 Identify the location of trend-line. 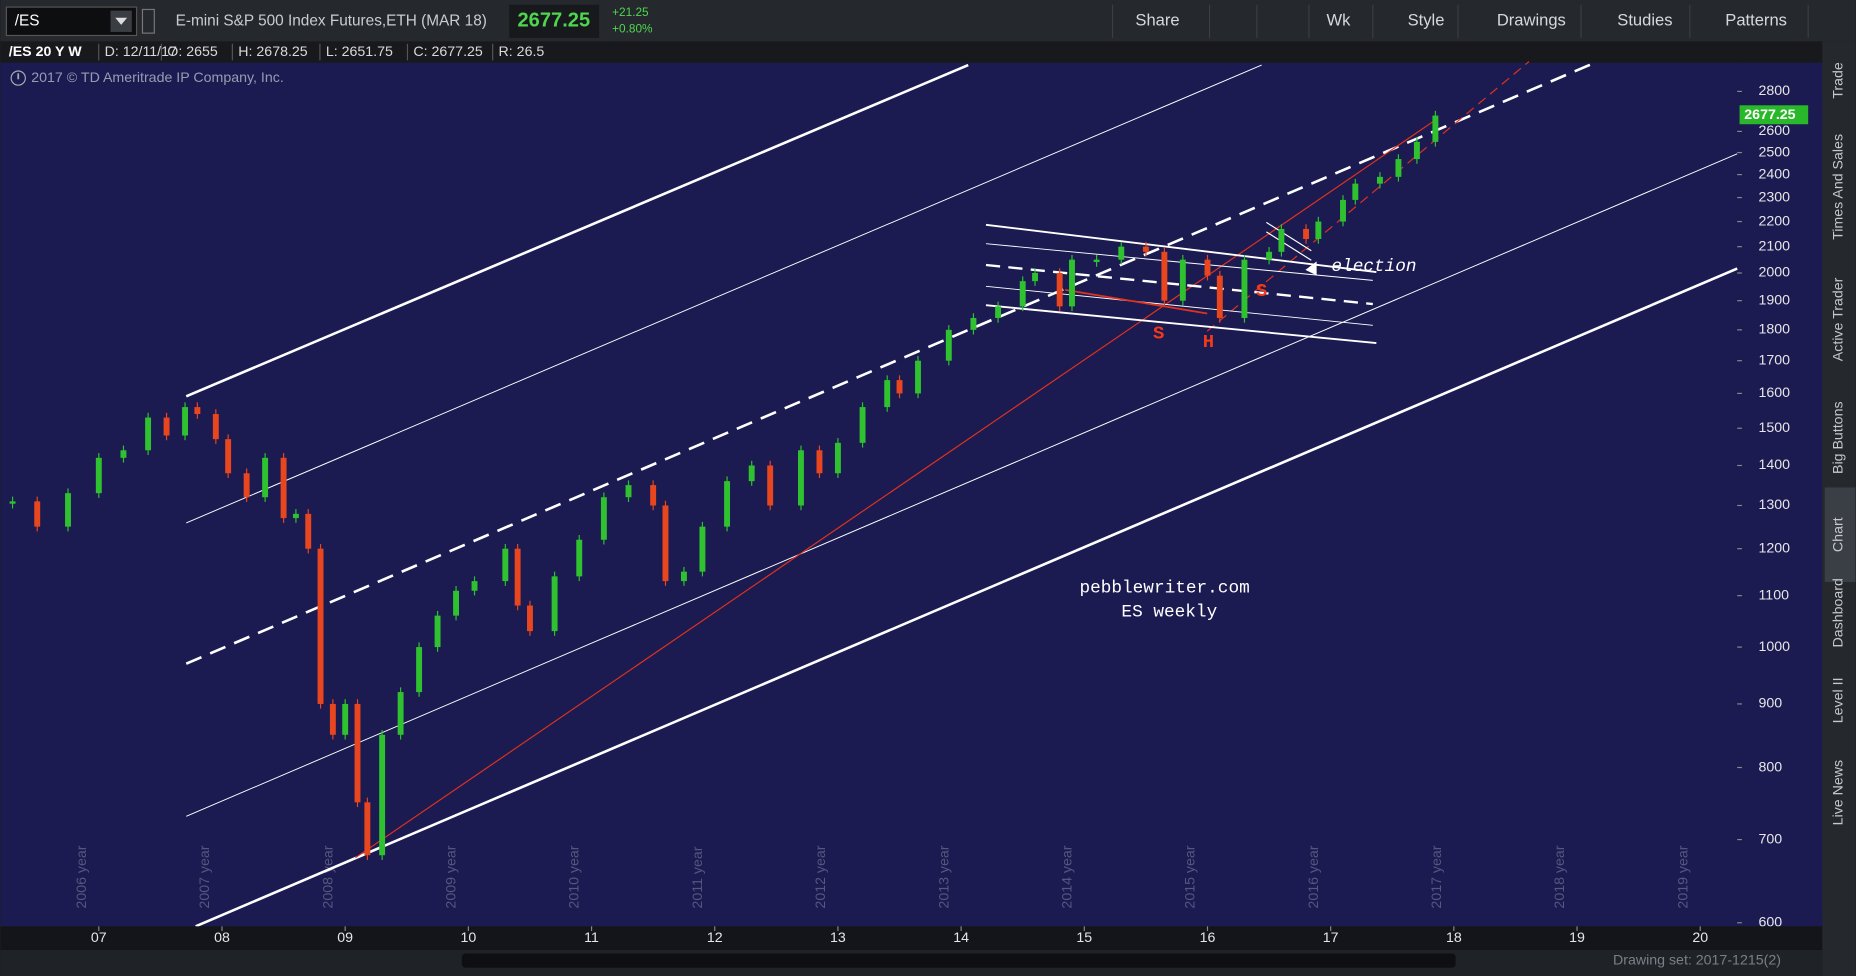
(577, 230).